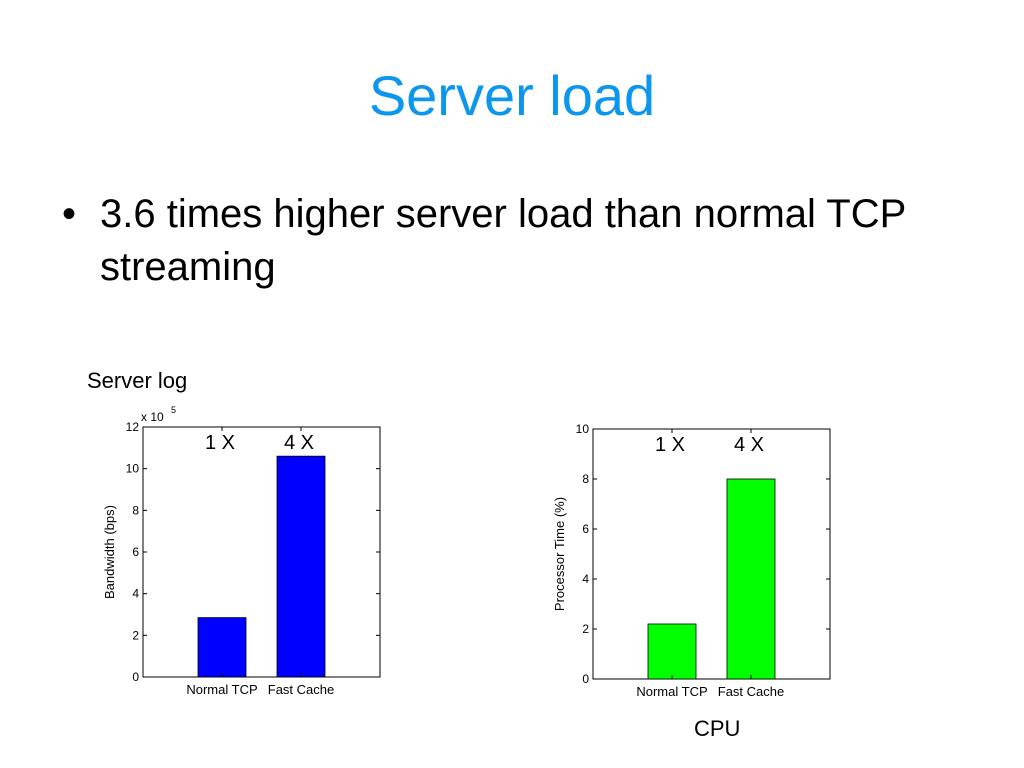 Image resolution: width=1024 pixels, height=768 pixels. What do you see at coordinates (585, 529) in the screenshot?
I see `cpu-ytick-label: 6` at bounding box center [585, 529].